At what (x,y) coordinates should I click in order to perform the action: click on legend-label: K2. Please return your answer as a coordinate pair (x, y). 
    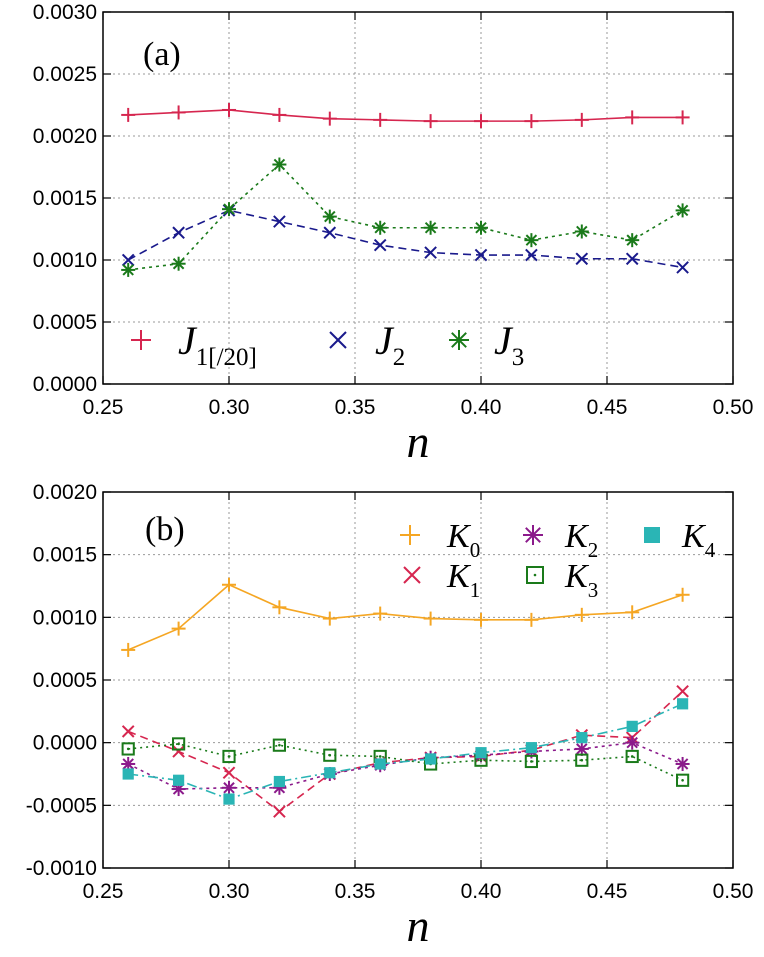
    Looking at the image, I should click on (581, 540).